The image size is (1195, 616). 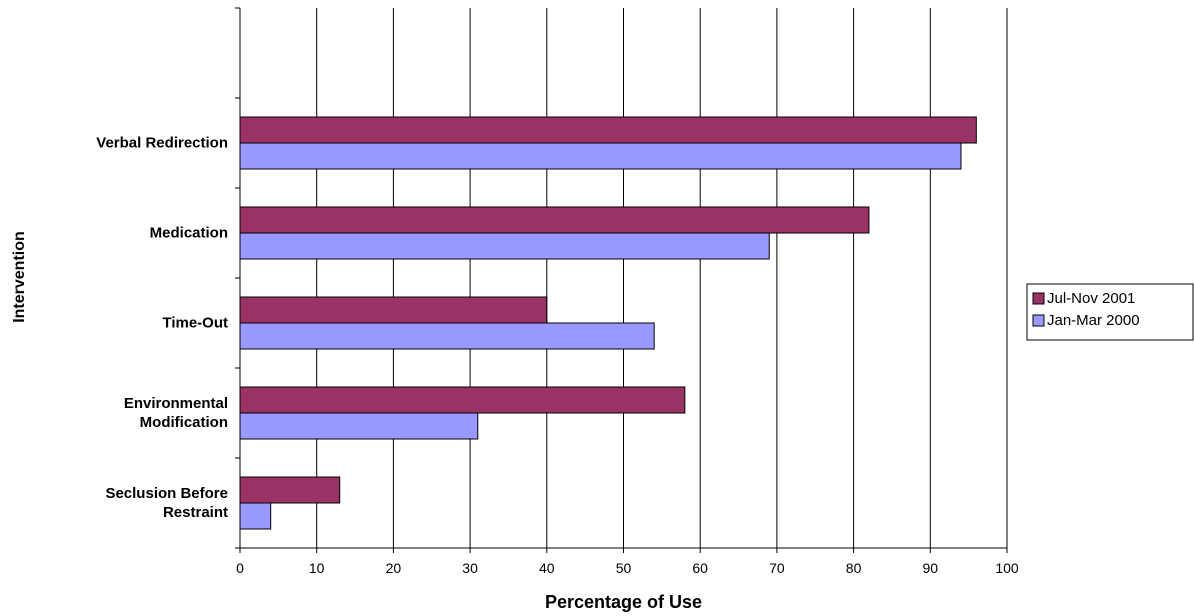 What do you see at coordinates (1093, 320) in the screenshot?
I see `legend-label: Jan-Mar 2000` at bounding box center [1093, 320].